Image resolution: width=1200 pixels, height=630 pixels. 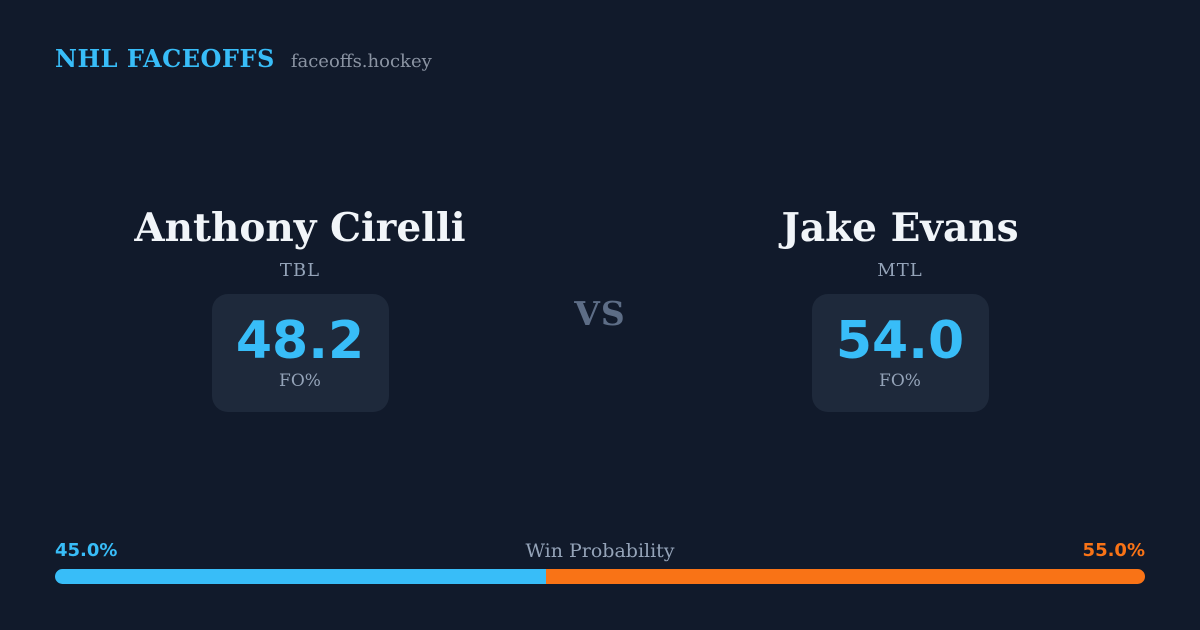 What do you see at coordinates (1113, 550) in the screenshot?
I see `win-probability-right-pct: 55.0%` at bounding box center [1113, 550].